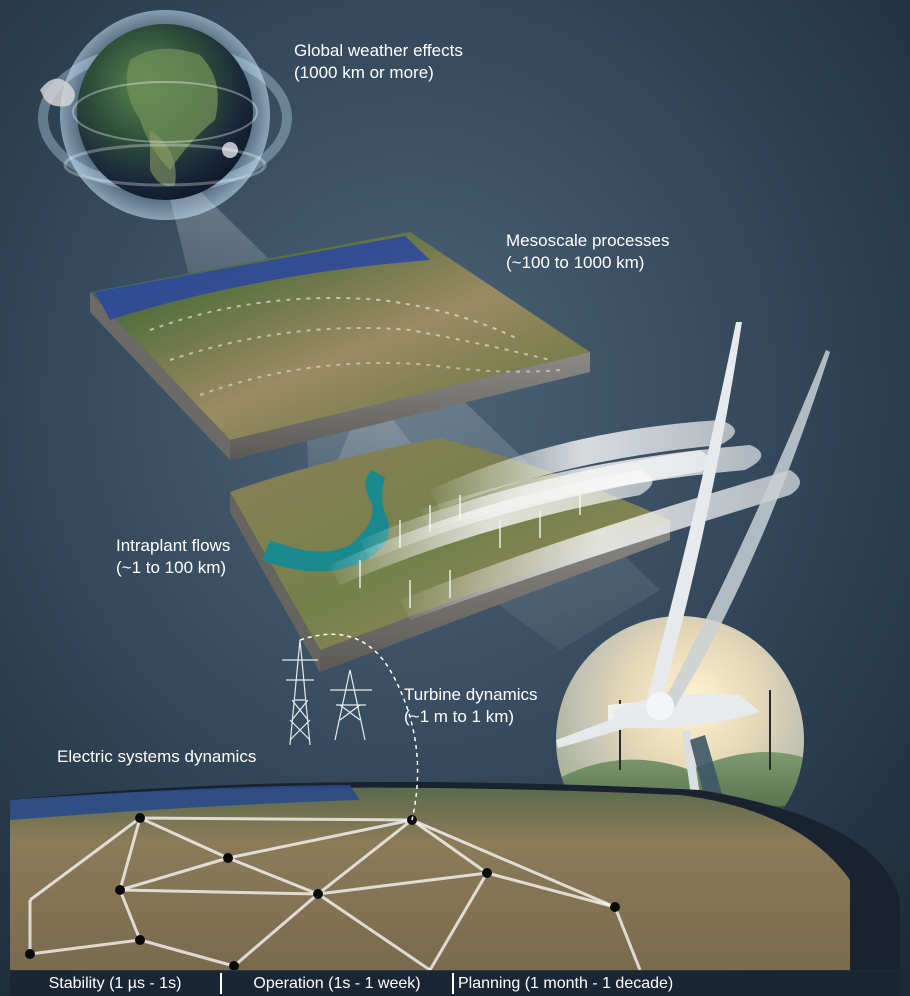 This screenshot has height=996, width=910. I want to click on global-weather-title: Global weather effects, so click(378, 50).